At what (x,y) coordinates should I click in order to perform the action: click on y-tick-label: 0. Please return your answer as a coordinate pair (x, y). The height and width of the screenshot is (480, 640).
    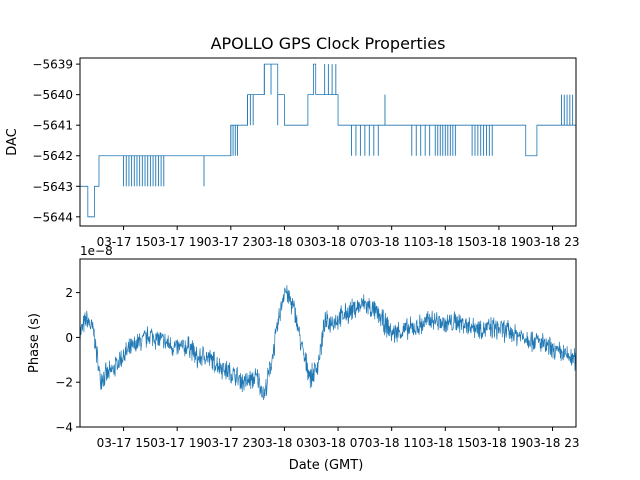
    Looking at the image, I should click on (69, 338).